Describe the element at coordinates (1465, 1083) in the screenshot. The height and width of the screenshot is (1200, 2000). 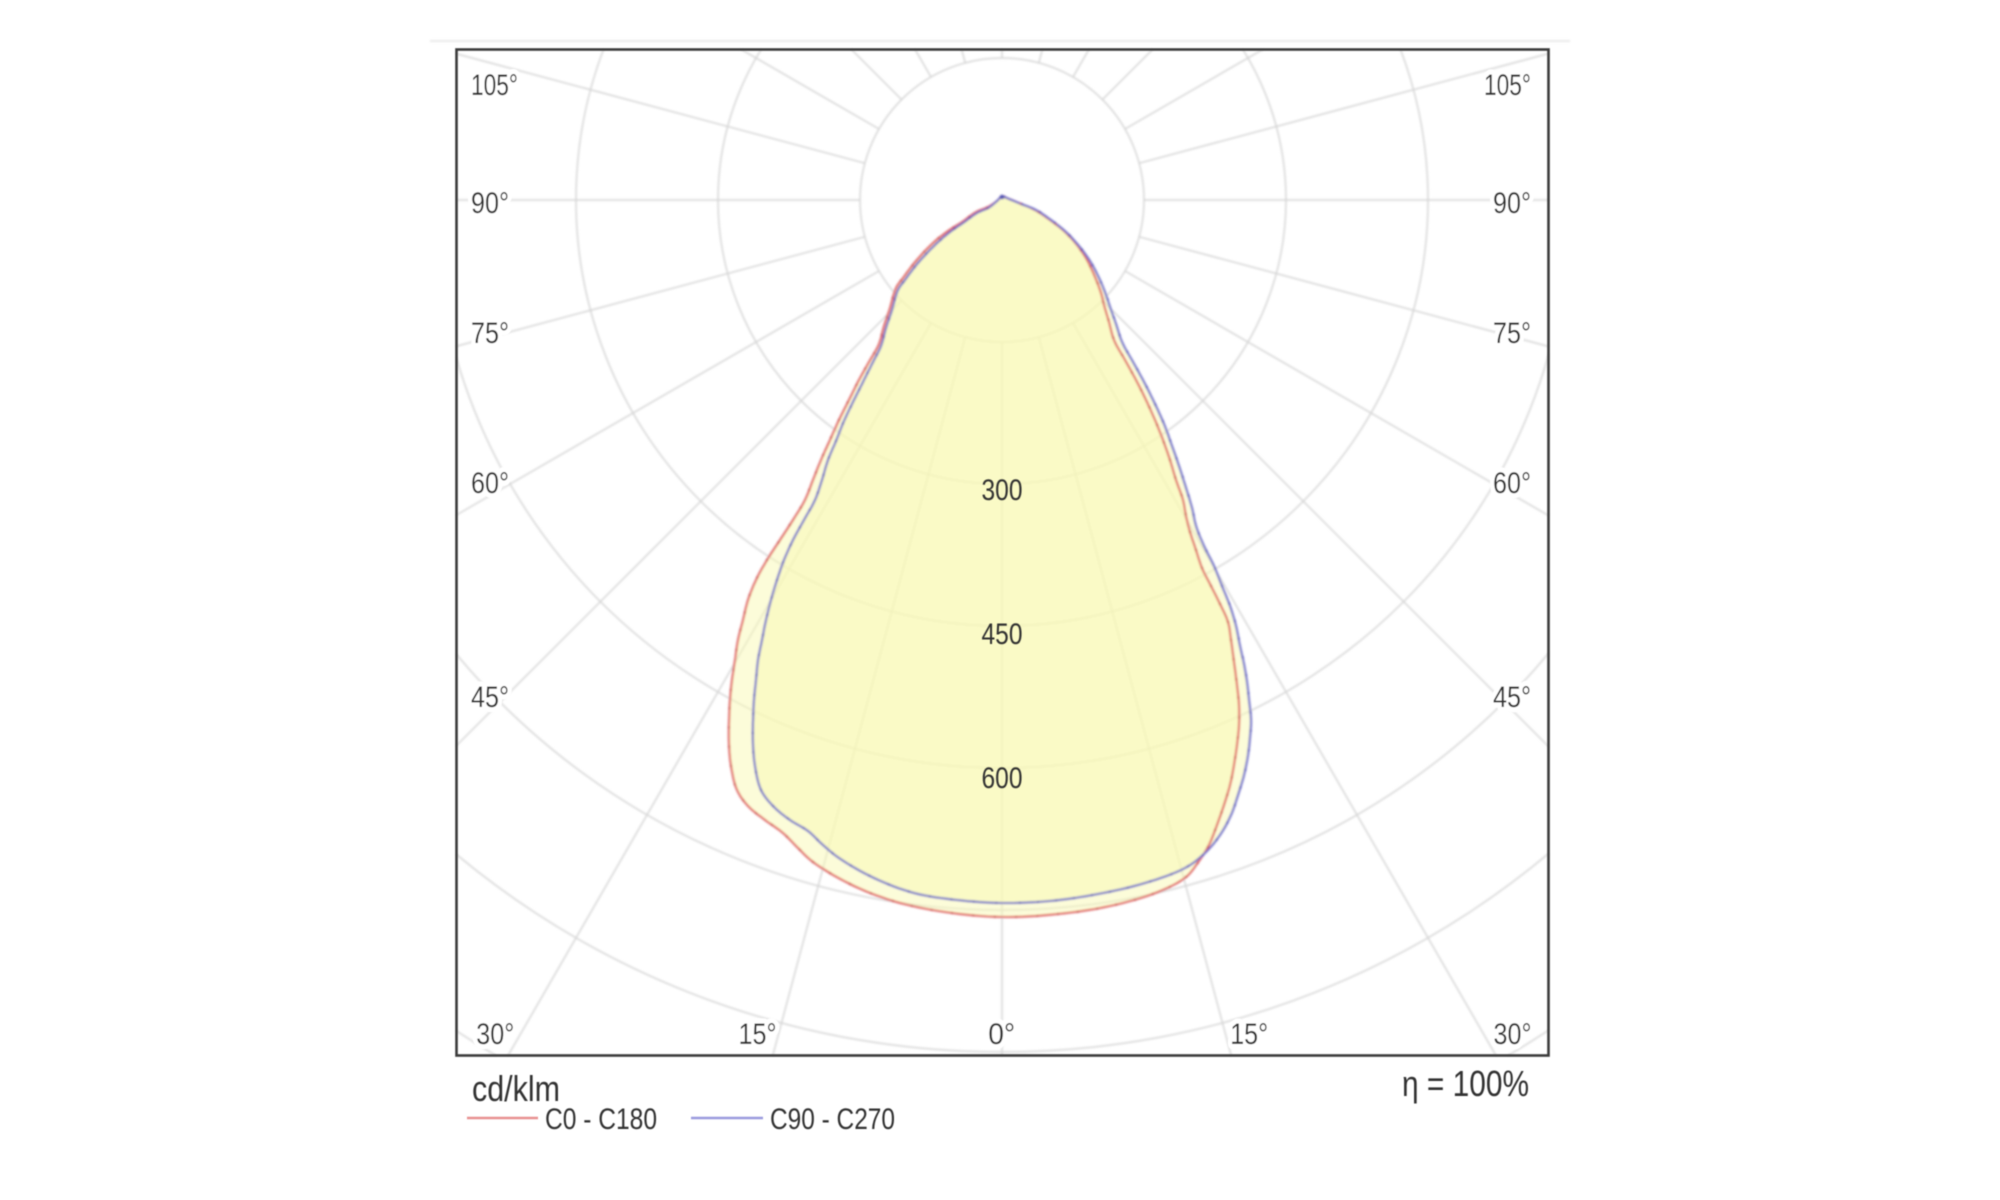
I see `svg-text: η = 100%` at that location.